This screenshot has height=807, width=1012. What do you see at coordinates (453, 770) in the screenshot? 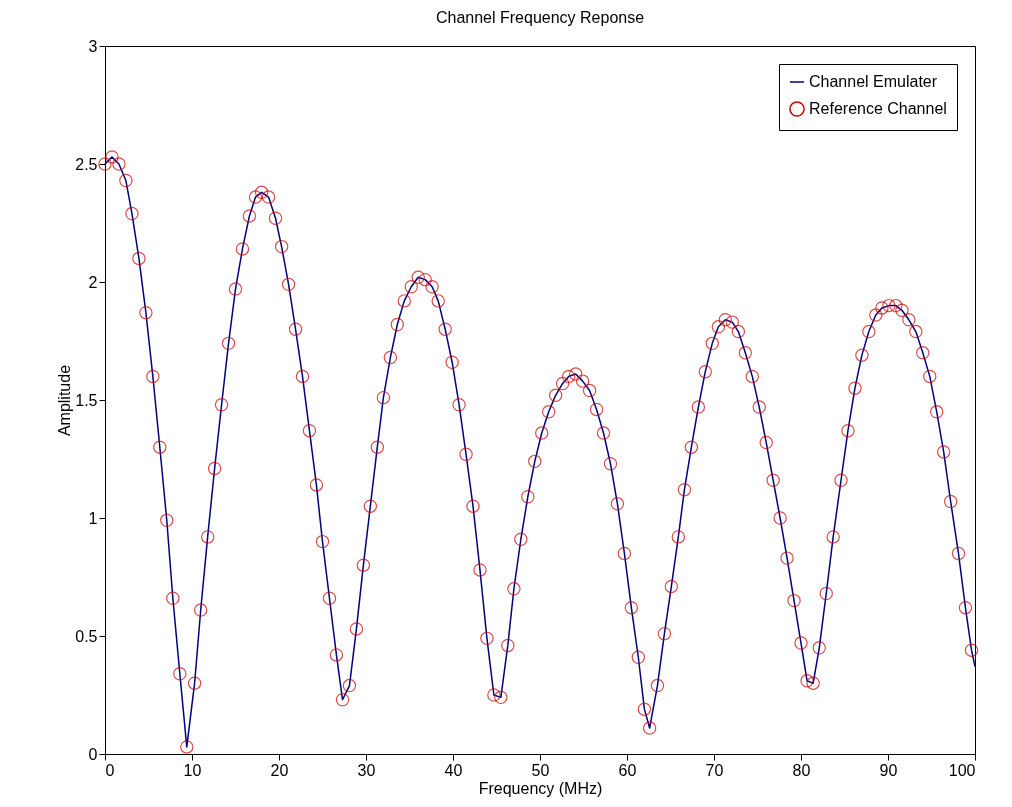
I see `x-tick-label: 40` at bounding box center [453, 770].